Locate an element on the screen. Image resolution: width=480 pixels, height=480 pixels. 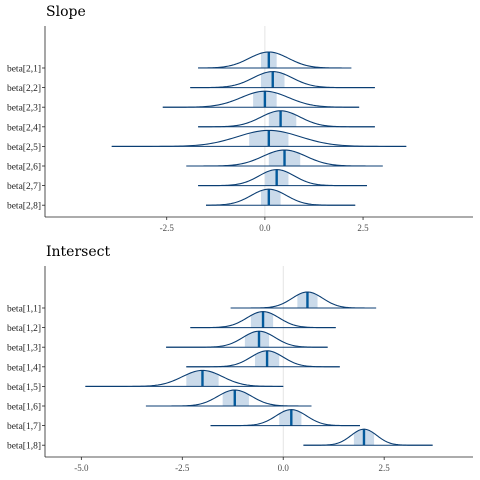
slope-parameter-label: beta[2,4] is located at coordinates (24, 128).